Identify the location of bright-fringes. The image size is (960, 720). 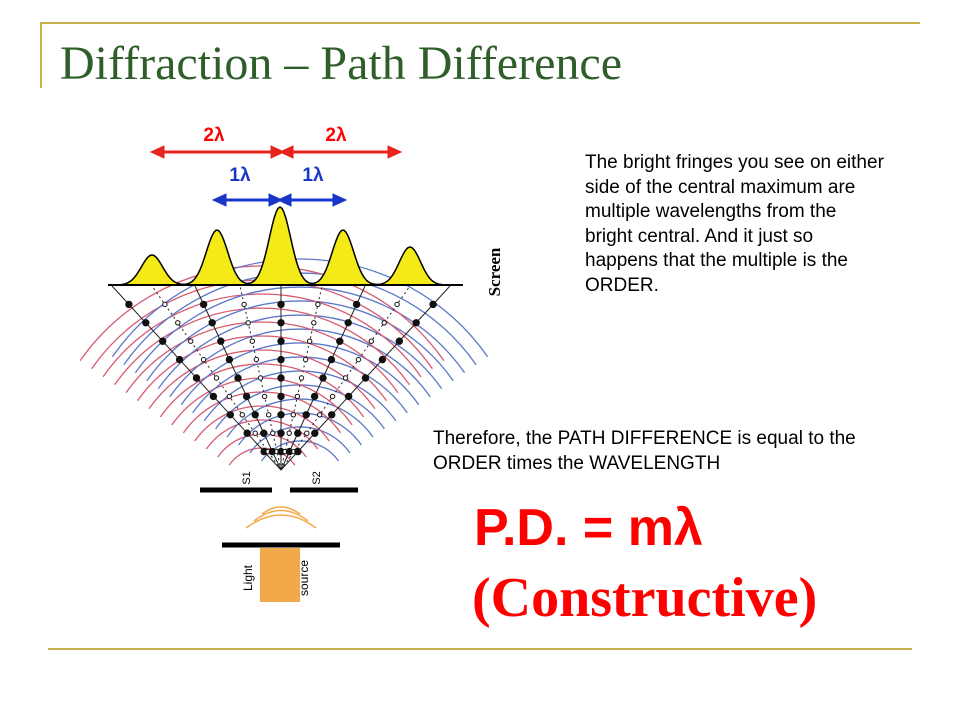
(285, 246).